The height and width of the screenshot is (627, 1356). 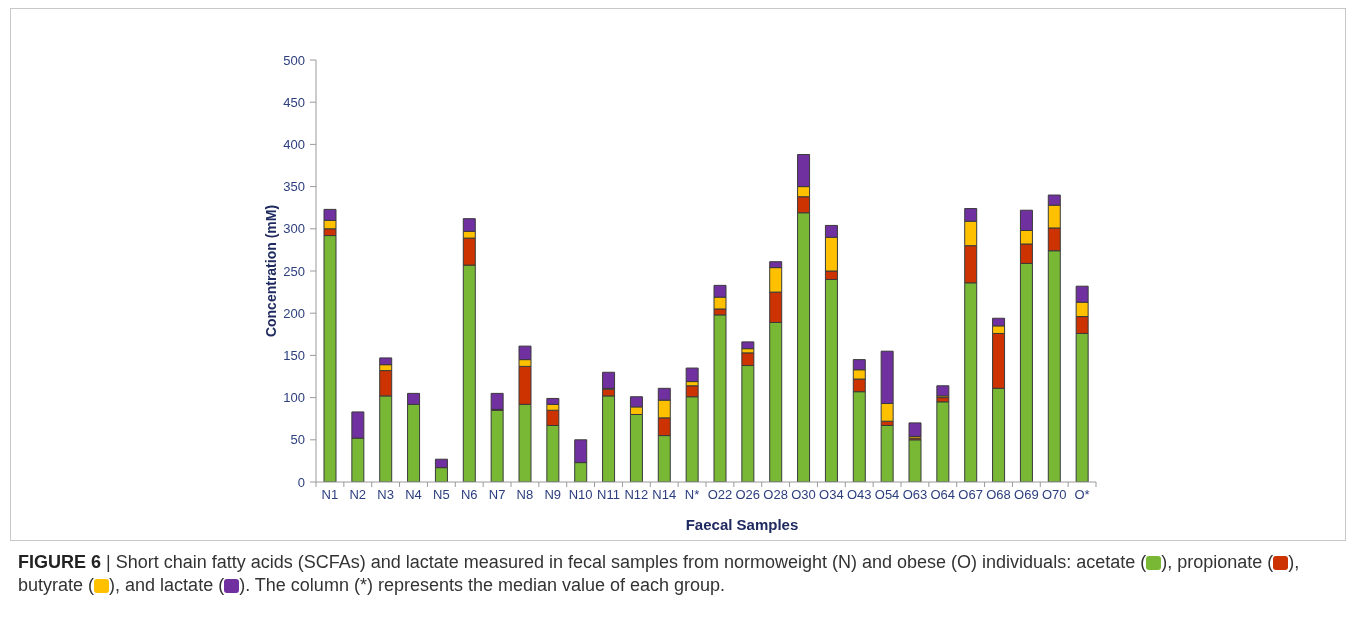 I want to click on legend-label: propionate, so click(x=1220, y=562).